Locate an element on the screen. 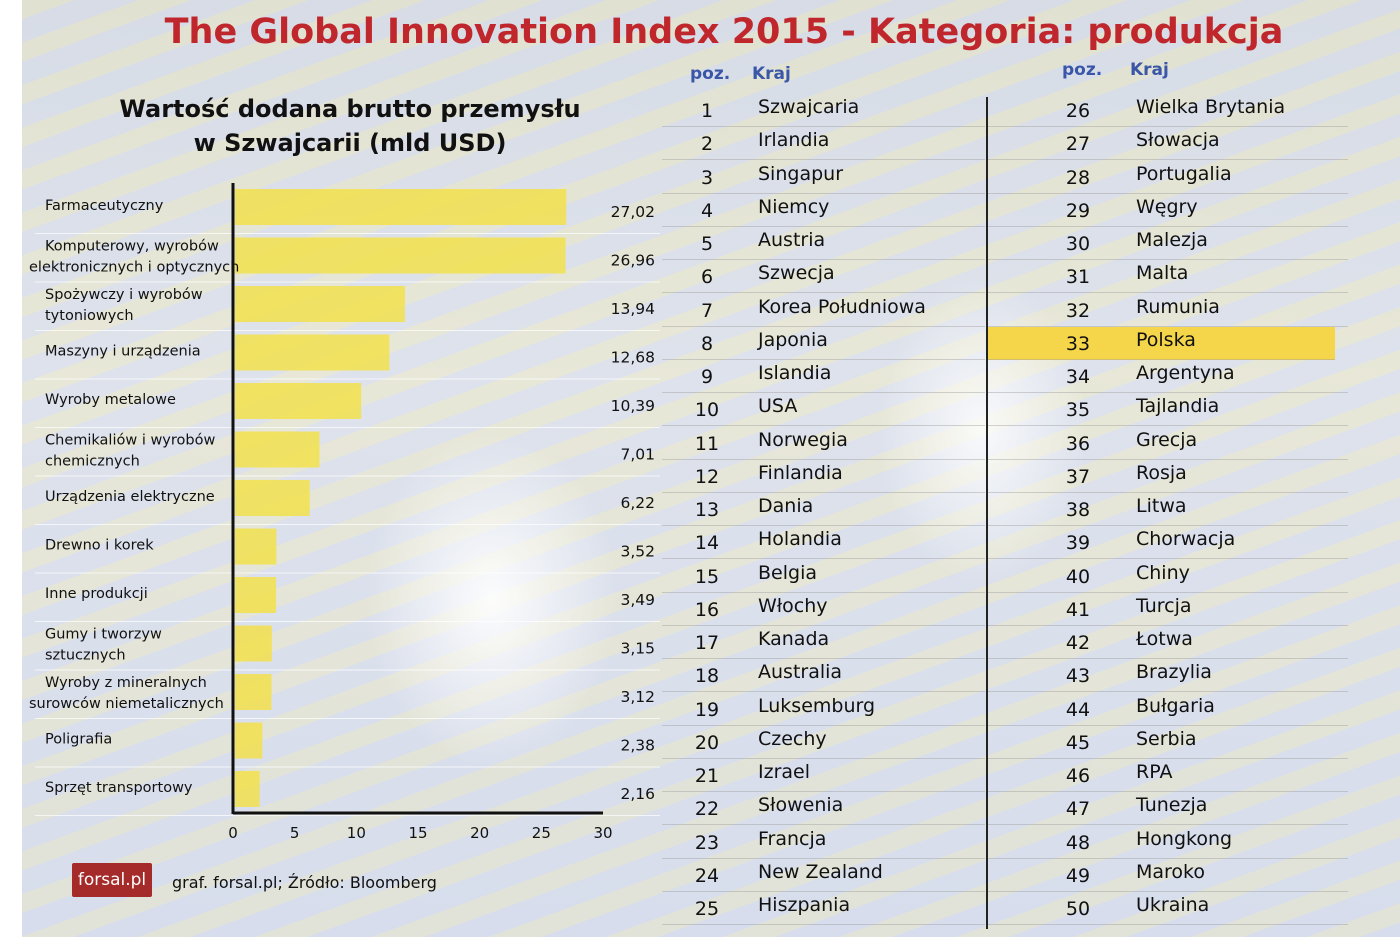 The image size is (1400, 937). table-row: 44 Bułgaria is located at coordinates (1168, 709).